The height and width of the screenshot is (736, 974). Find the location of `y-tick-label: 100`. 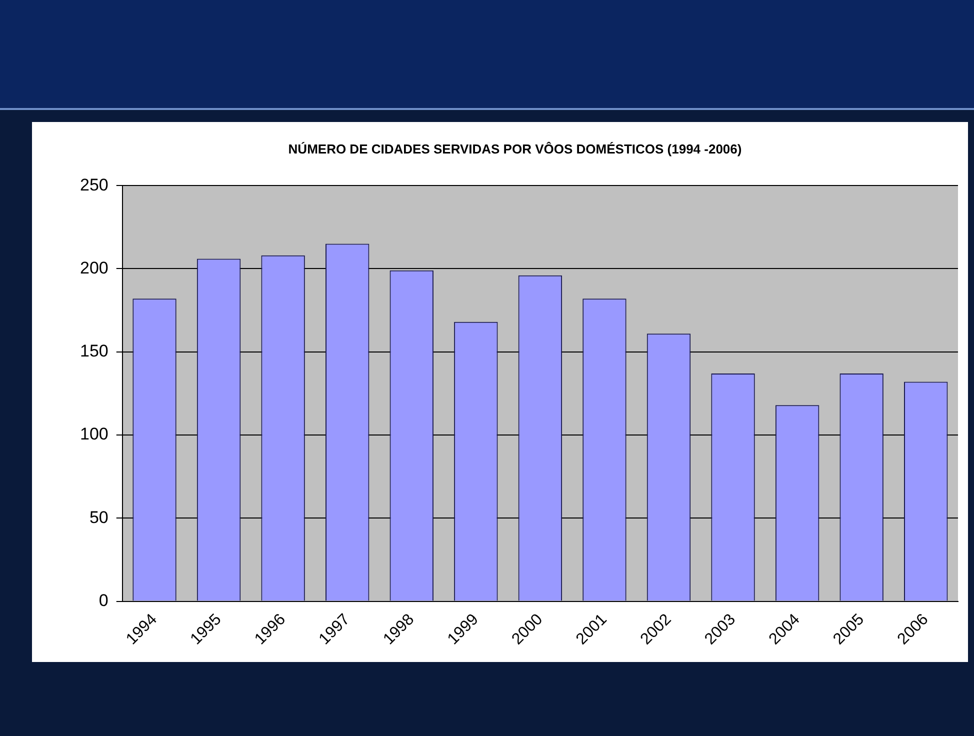

y-tick-label: 100 is located at coordinates (94, 434).